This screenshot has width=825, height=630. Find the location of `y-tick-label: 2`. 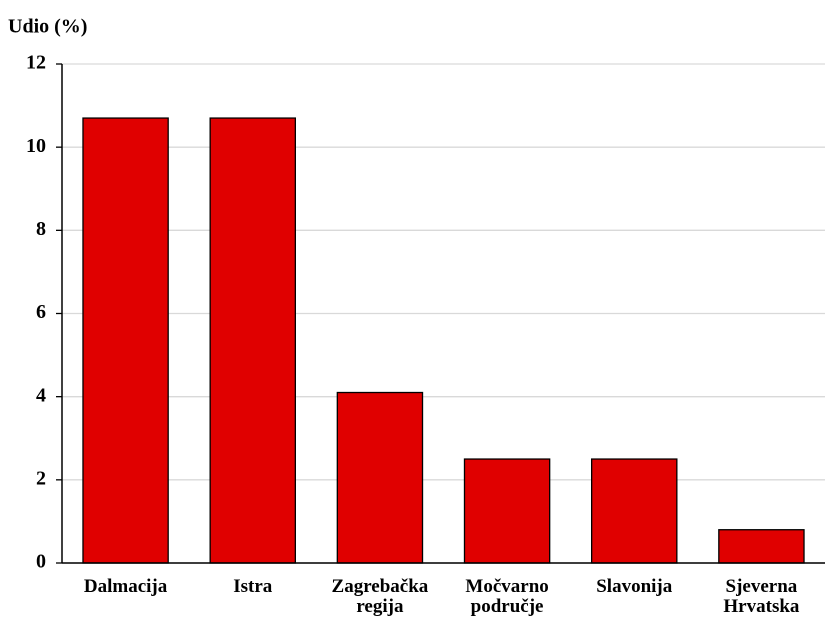

y-tick-label: 2 is located at coordinates (41, 478).